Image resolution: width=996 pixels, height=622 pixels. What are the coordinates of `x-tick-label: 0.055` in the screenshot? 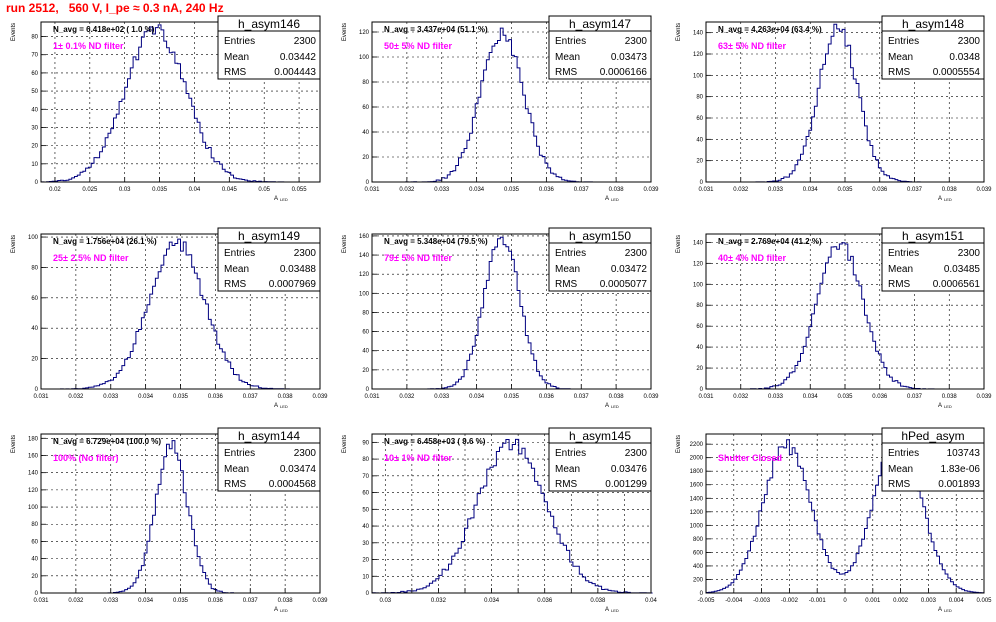 It's located at (300, 190).